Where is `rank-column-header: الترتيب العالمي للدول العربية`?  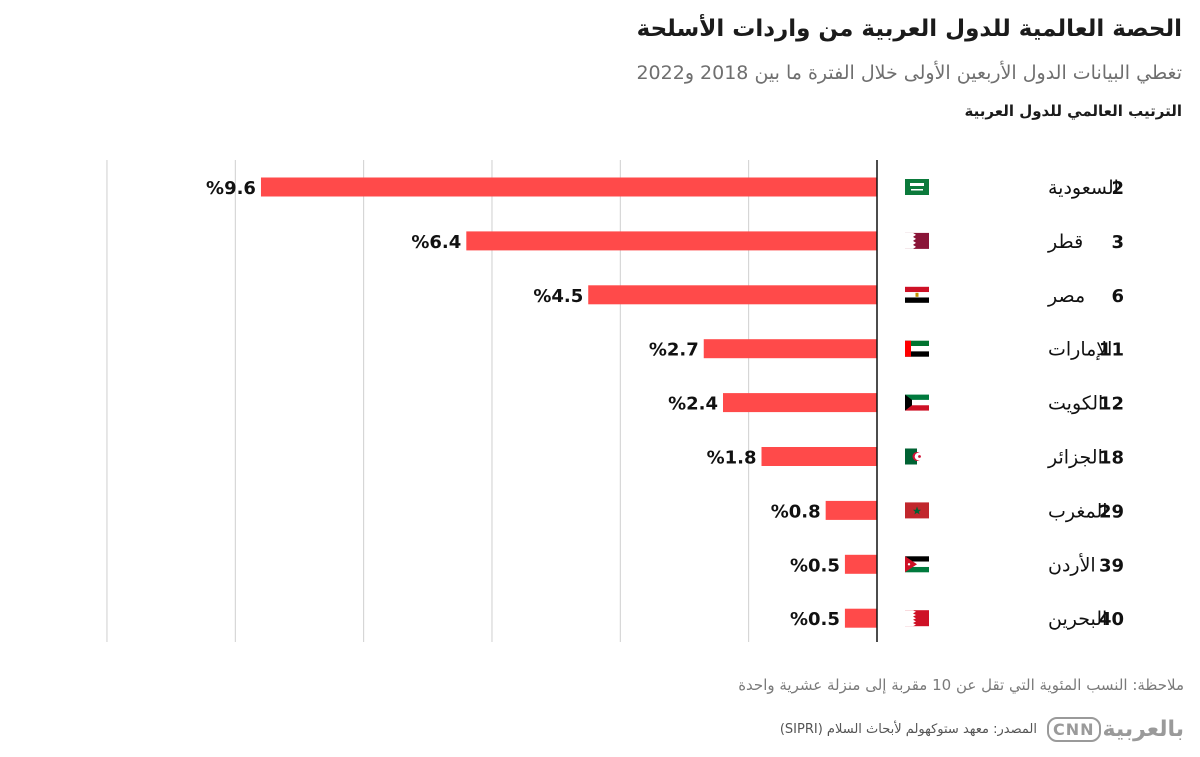 rank-column-header: الترتيب العالمي للدول العربية is located at coordinates (1073, 111).